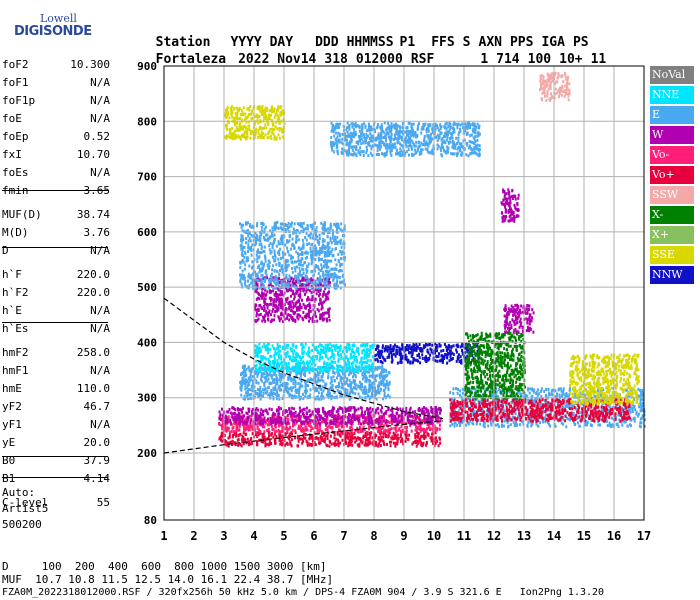  Describe the element at coordinates (55, 456) in the screenshot. I see `divider` at that location.